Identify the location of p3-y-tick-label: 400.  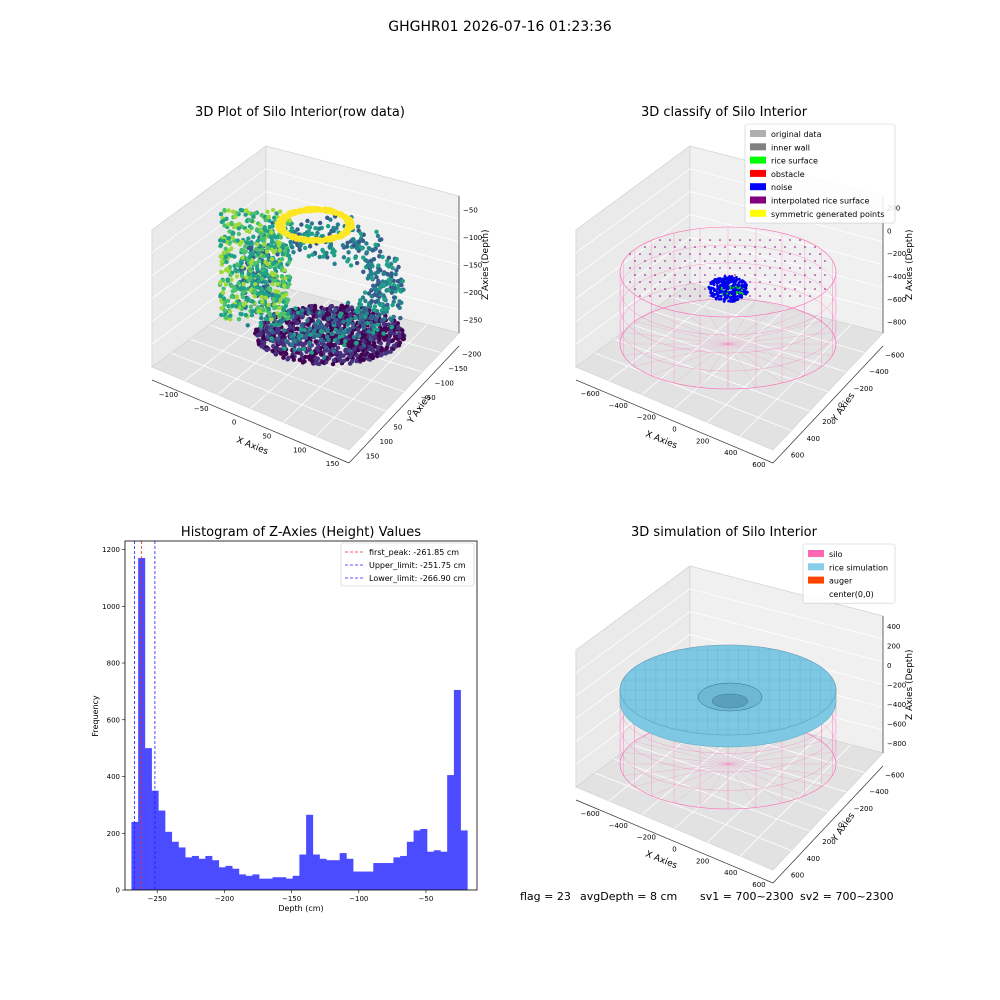
(113, 777).